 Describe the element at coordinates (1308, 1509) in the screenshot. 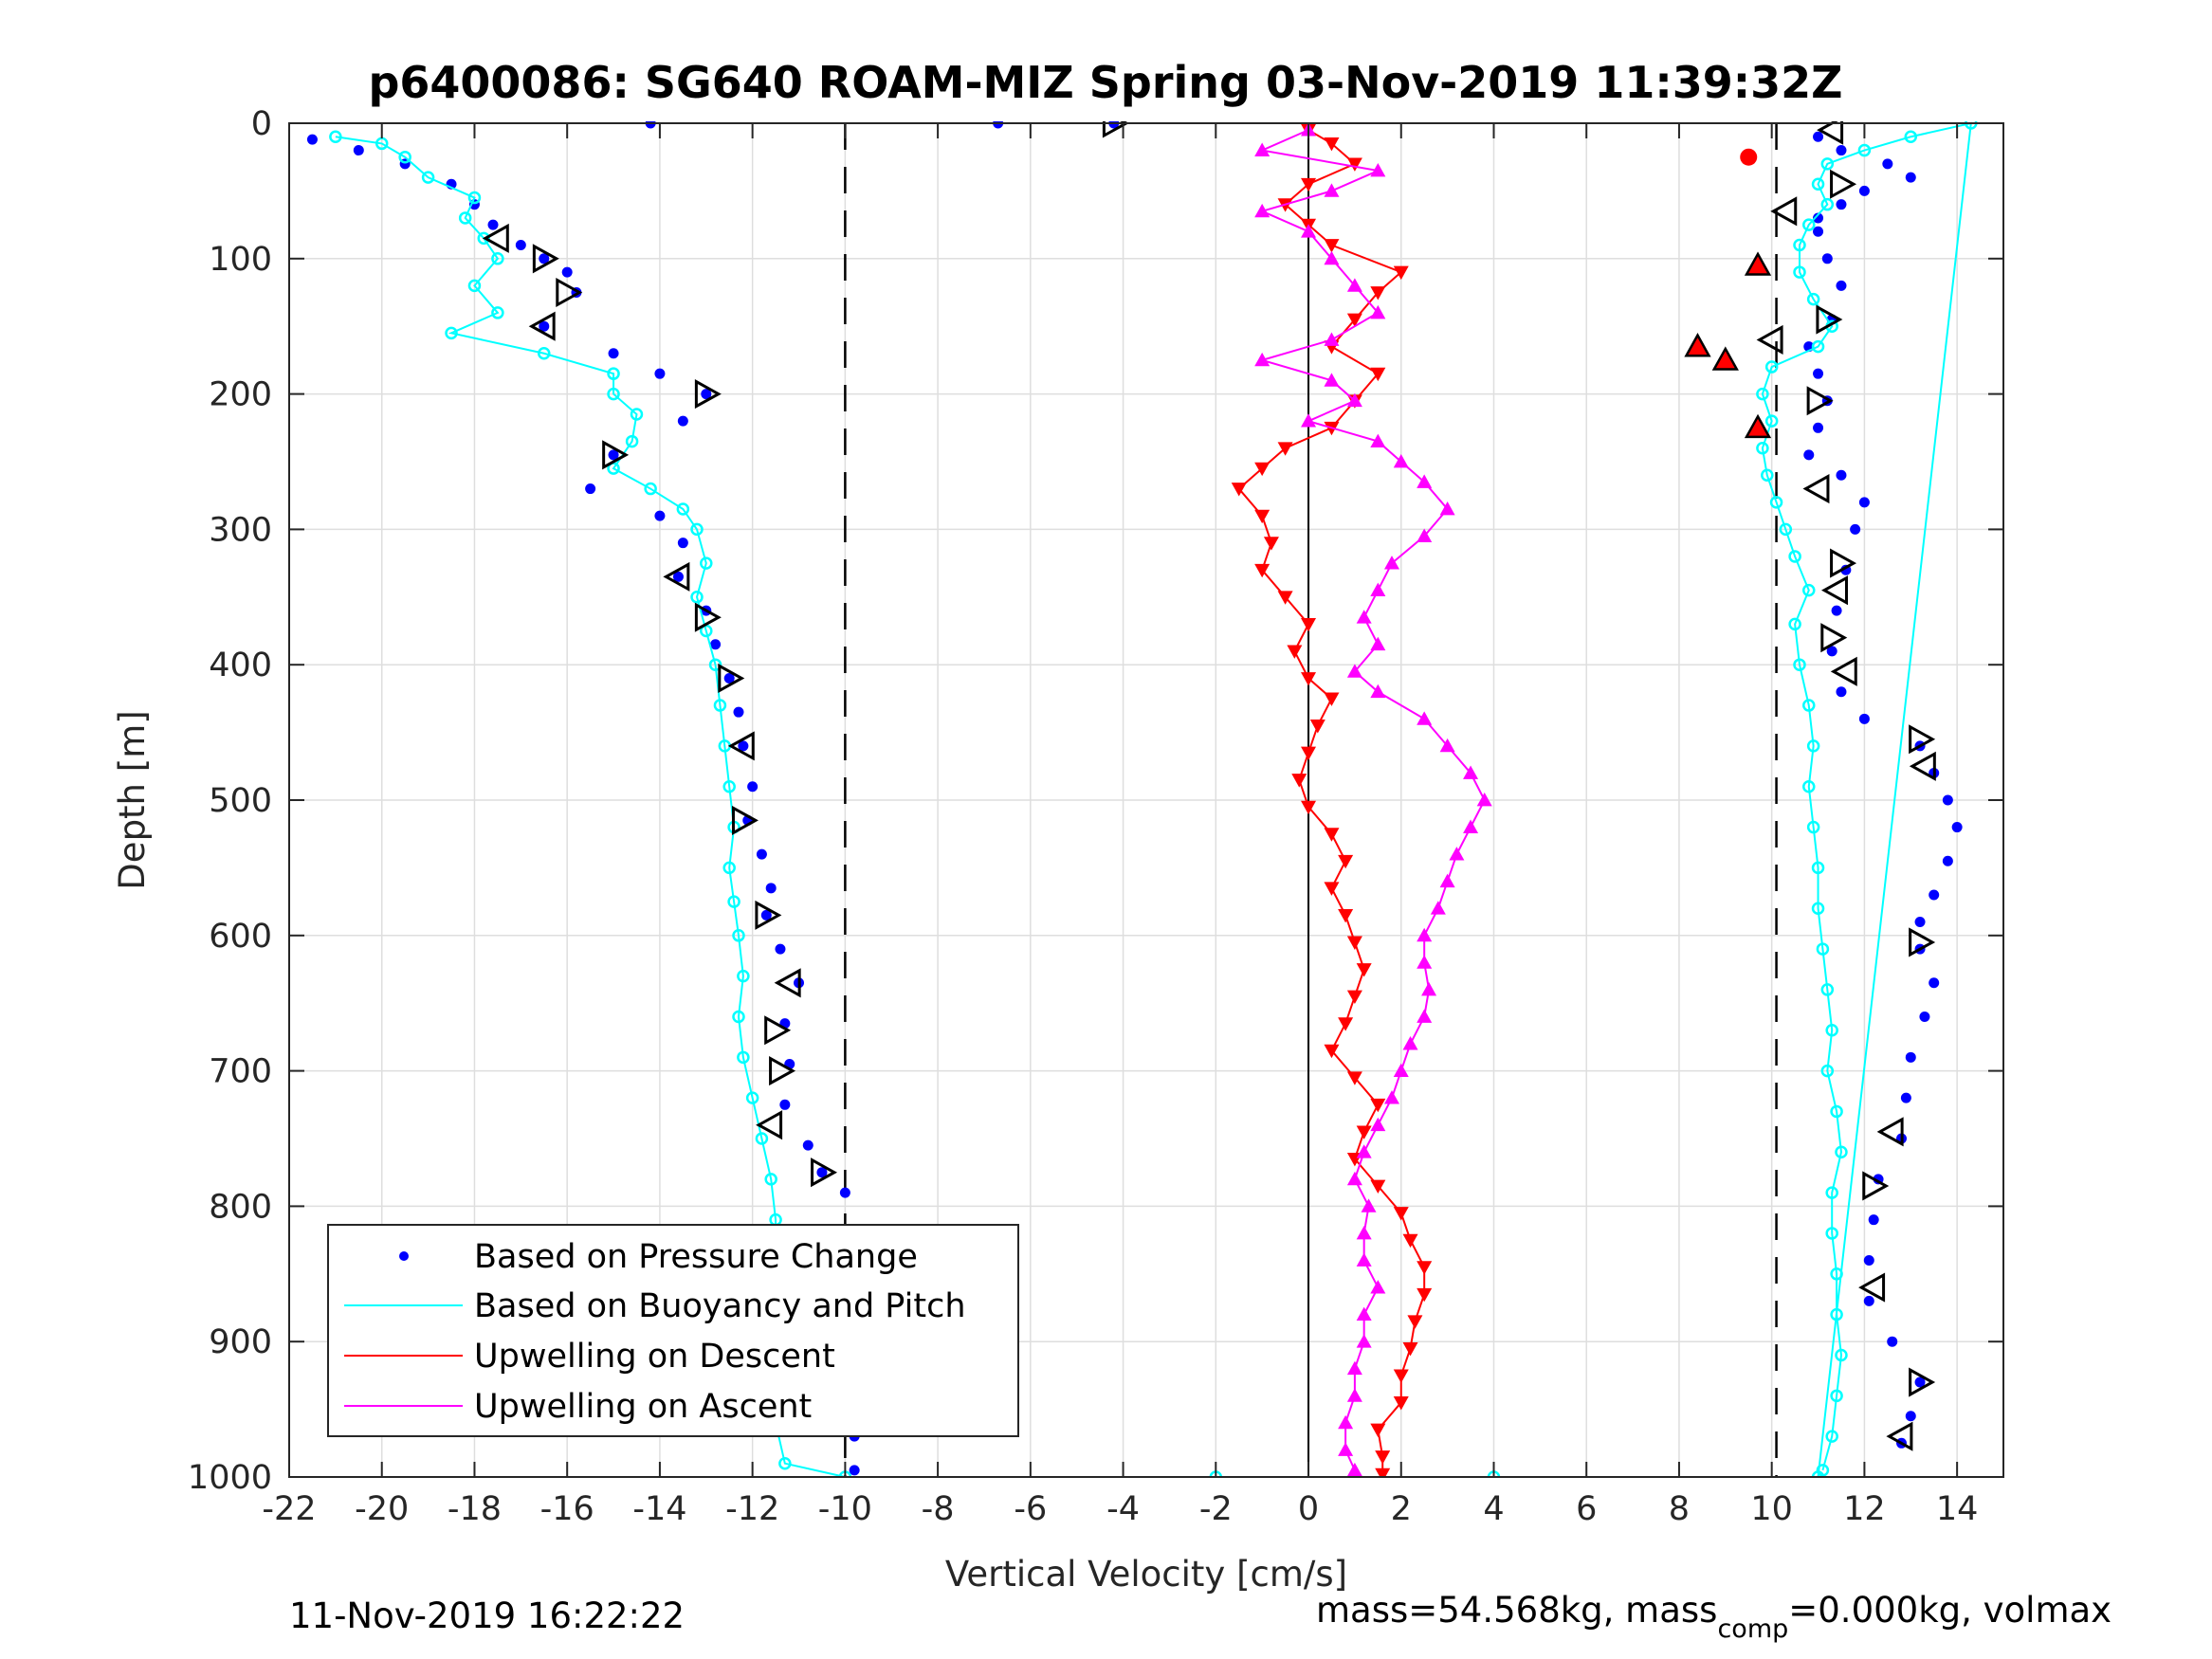

I see `x-tick-label: 0` at that location.